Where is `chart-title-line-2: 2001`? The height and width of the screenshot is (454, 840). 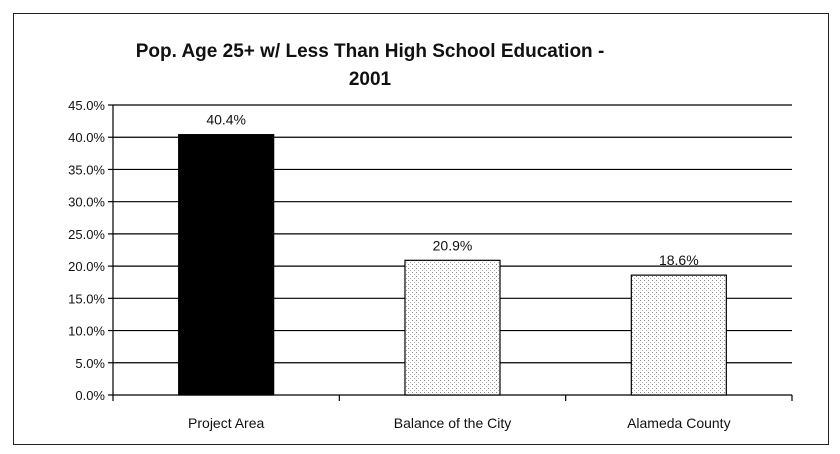
chart-title-line-2: 2001 is located at coordinates (370, 79).